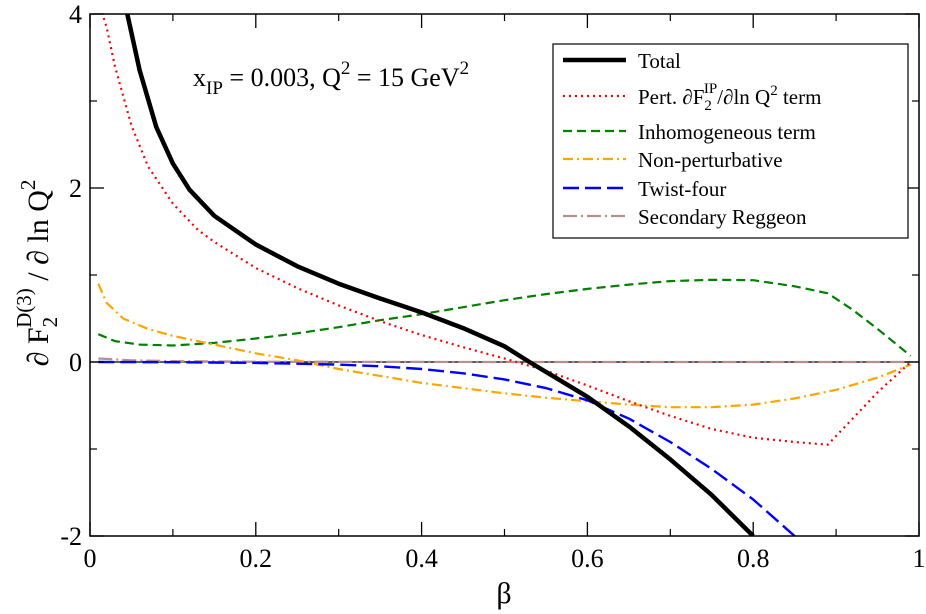 This screenshot has width=926, height=614. What do you see at coordinates (727, 132) in the screenshot?
I see `legend-label-inhom: Inhomogeneous term` at bounding box center [727, 132].